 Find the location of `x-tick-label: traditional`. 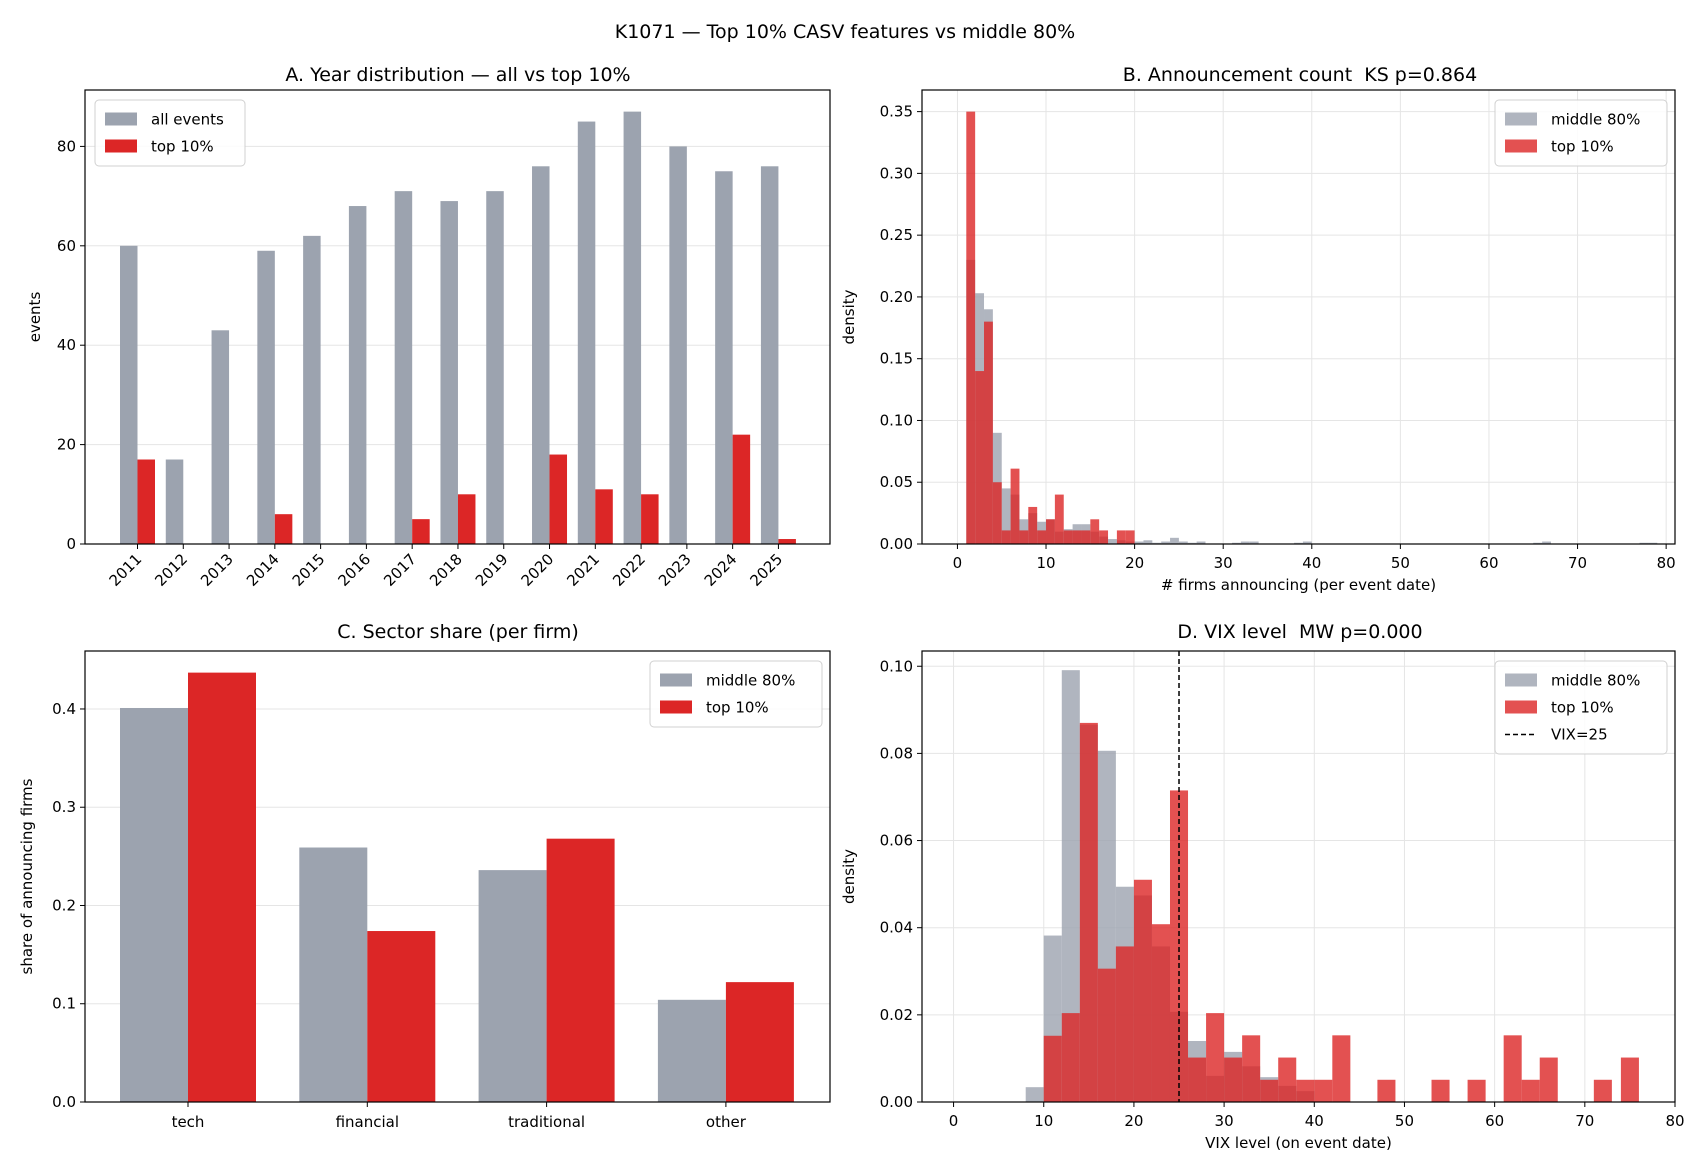

x-tick-label: traditional is located at coordinates (546, 1122).